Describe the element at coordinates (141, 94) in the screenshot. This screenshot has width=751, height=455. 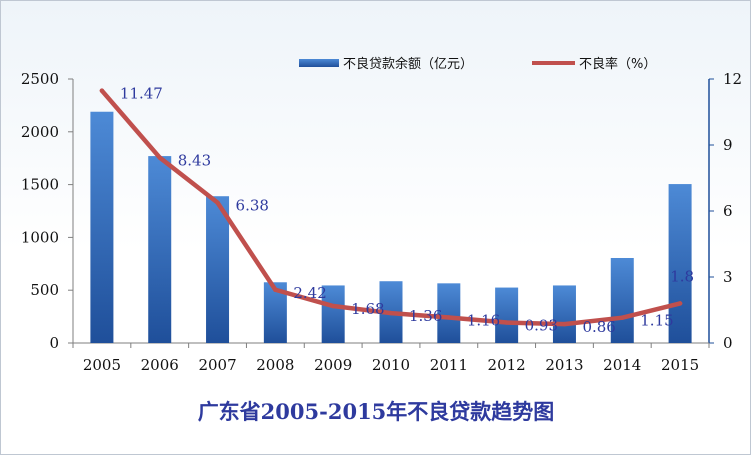
I see `data-label: 11.47` at that location.